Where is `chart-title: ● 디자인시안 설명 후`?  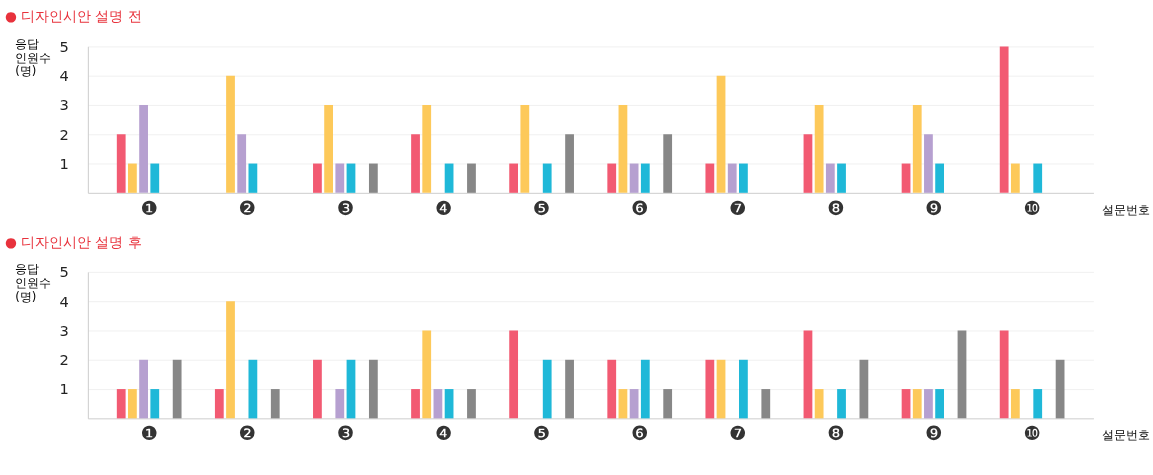
chart-title: ● 디자인시안 설명 후 is located at coordinates (73, 241).